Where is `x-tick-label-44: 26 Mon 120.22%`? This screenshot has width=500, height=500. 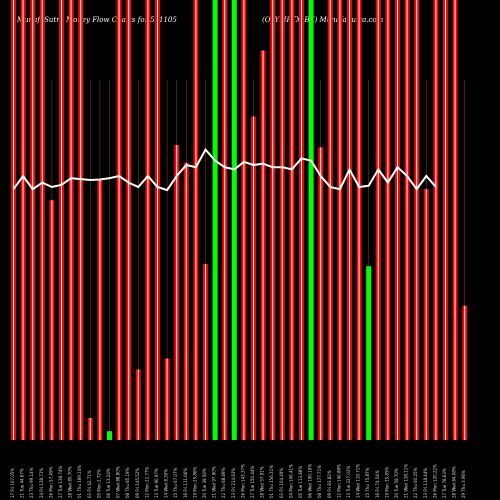 x-tick-label-44: 26 Mon 120.22% is located at coordinates (434, 481).